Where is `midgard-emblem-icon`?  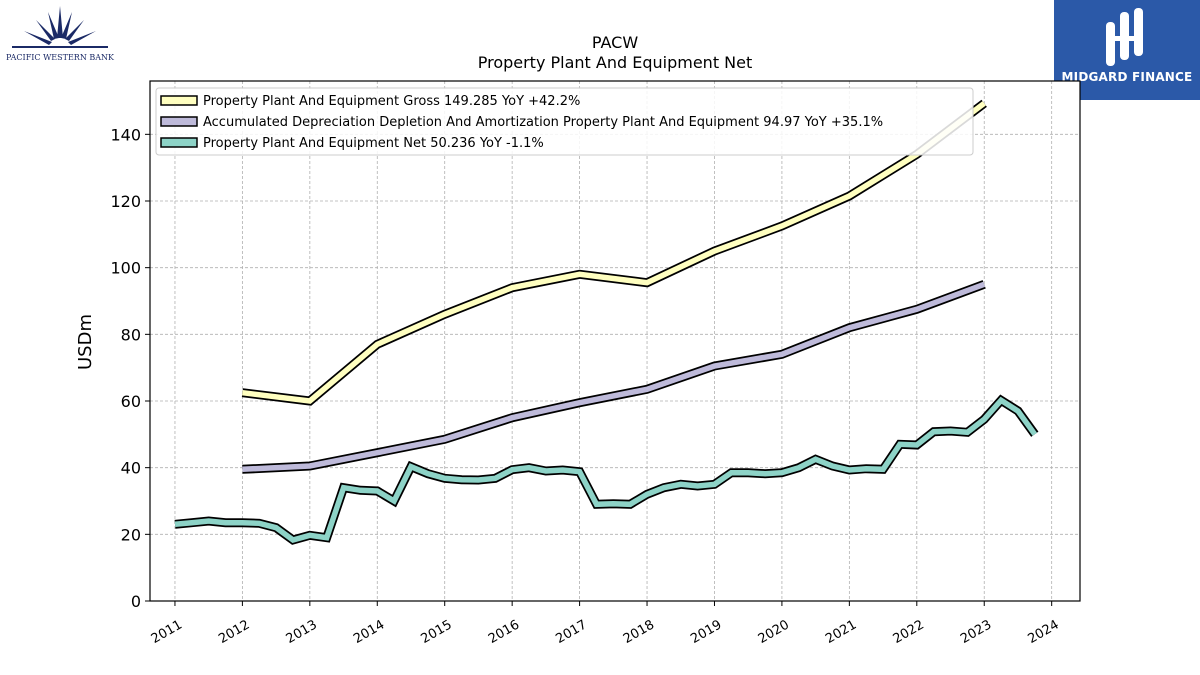
midgard-emblem-icon is located at coordinates (1124, 37).